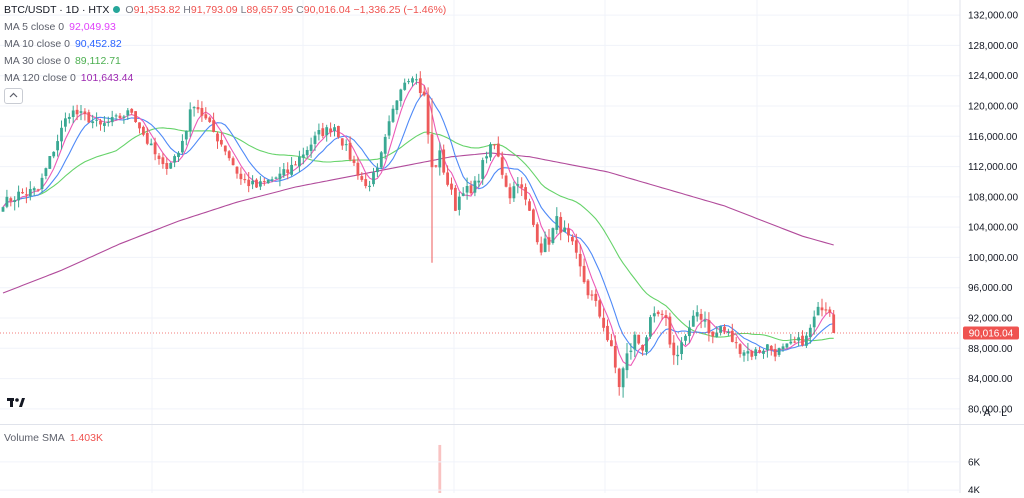 This screenshot has width=1024, height=498. Describe the element at coordinates (270, 10) in the screenshot. I see `low-value: 89,657.95` at that location.